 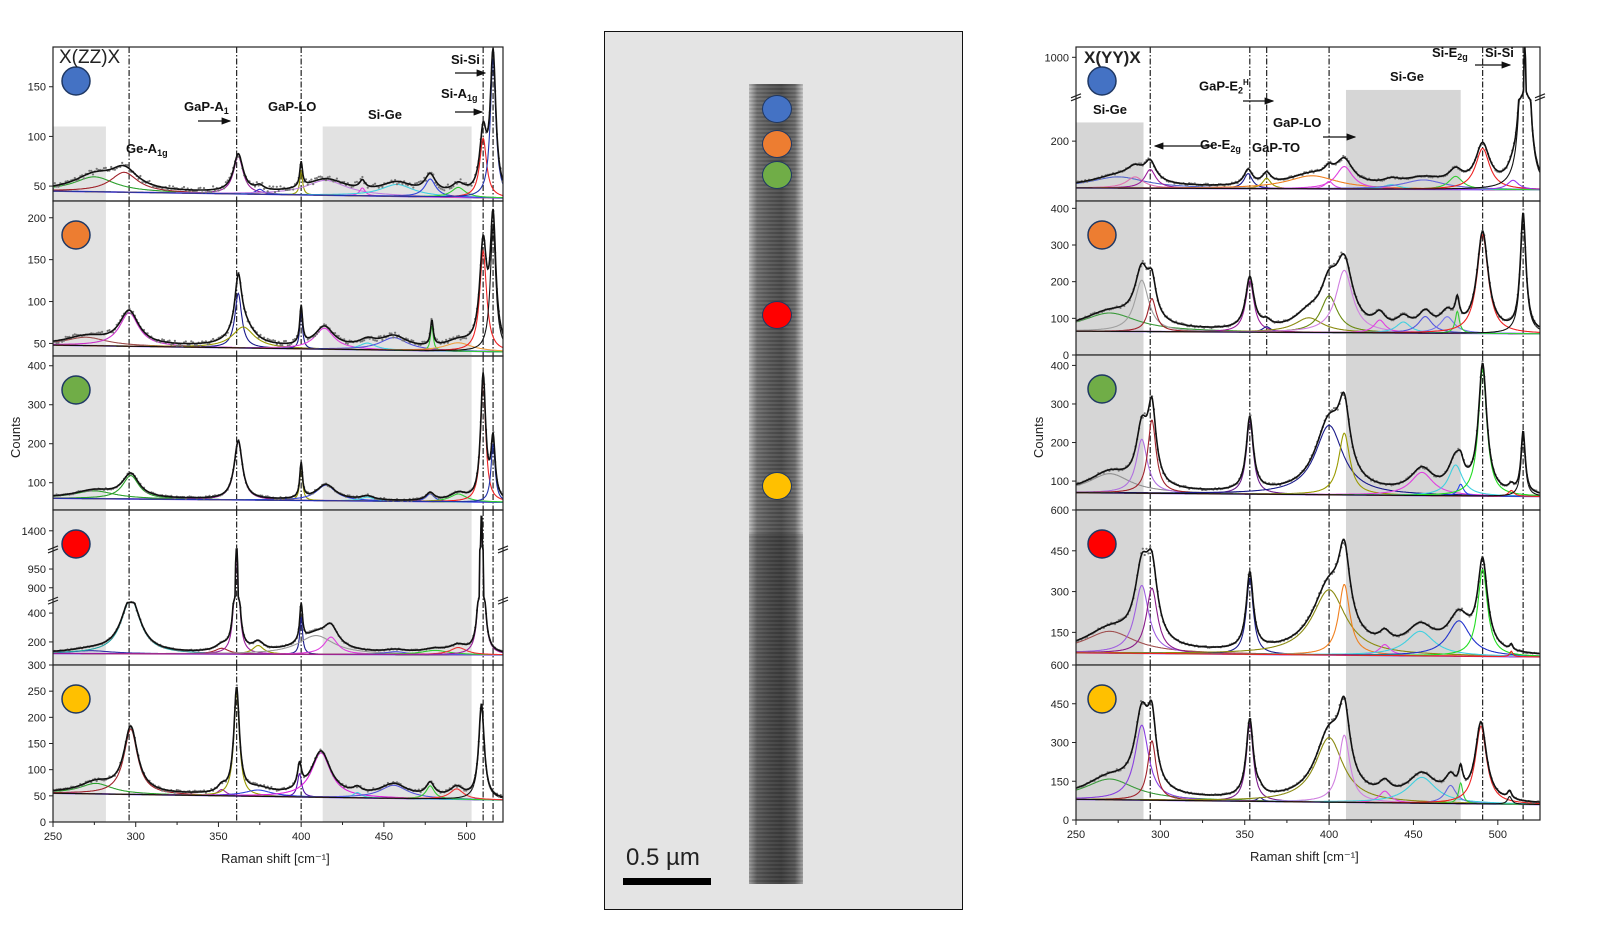 I want to click on spectrum-panel-5: 0 150 300 450 600, so click(x=1296, y=743).